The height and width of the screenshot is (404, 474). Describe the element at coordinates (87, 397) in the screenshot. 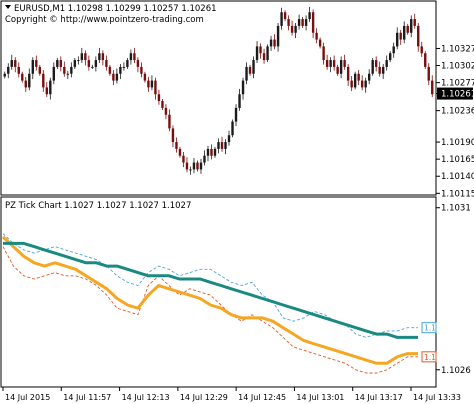

I see `x-tick-label: 14 Jul 11:57` at that location.